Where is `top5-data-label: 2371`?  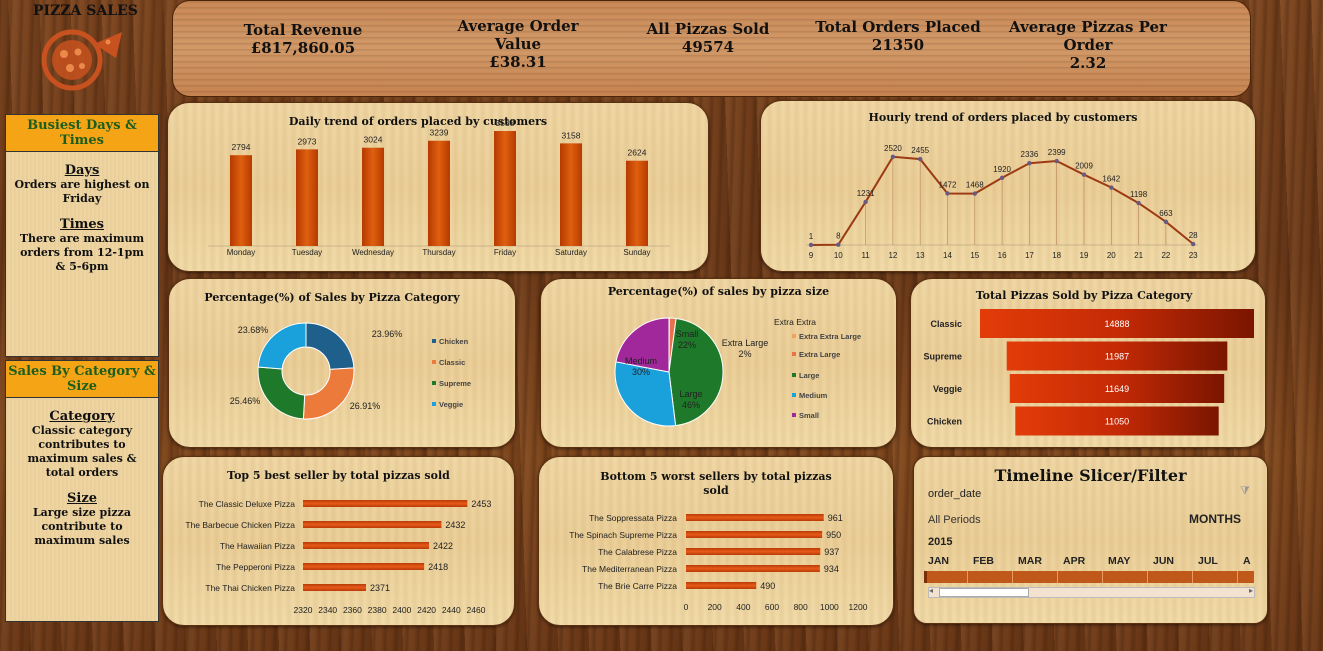 top5-data-label: 2371 is located at coordinates (380, 588).